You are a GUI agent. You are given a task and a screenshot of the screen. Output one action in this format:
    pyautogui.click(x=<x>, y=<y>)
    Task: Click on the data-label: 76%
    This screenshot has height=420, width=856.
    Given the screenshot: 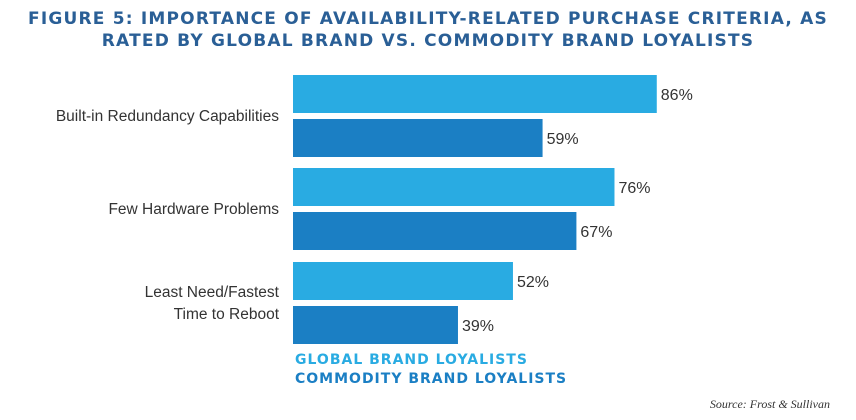 What is the action you would take?
    pyautogui.click(x=634, y=188)
    